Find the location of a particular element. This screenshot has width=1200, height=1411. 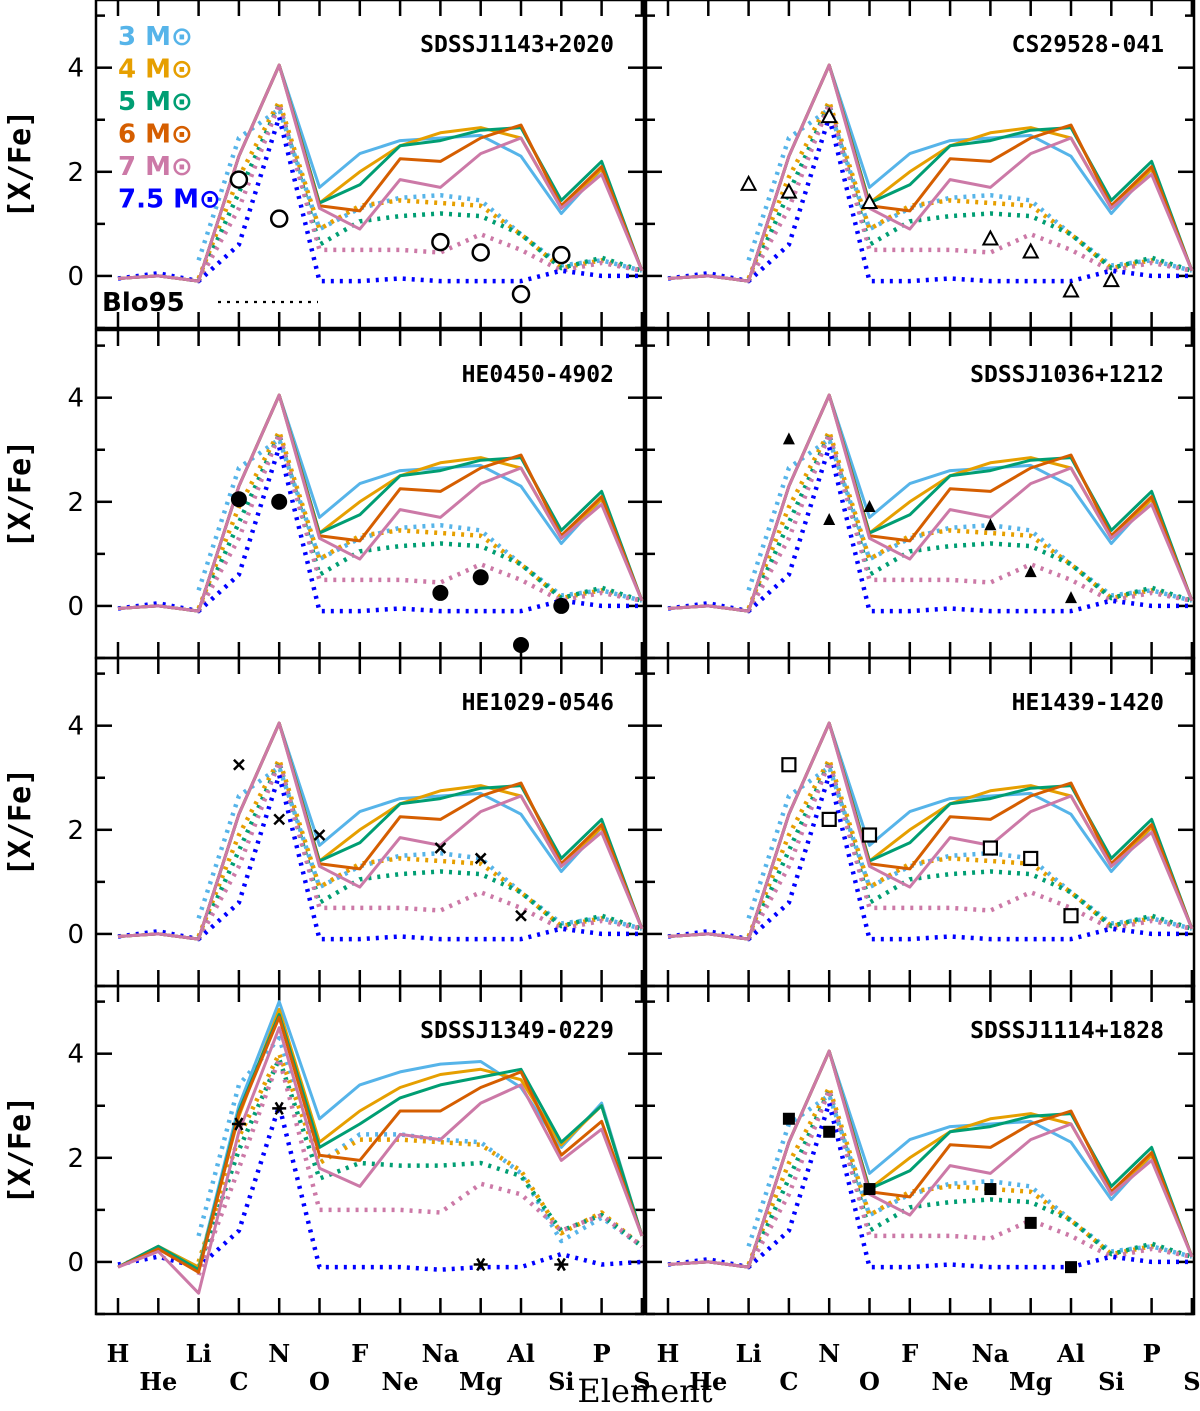

panel-title: SDSSJ1349-0229 is located at coordinates (517, 1031).